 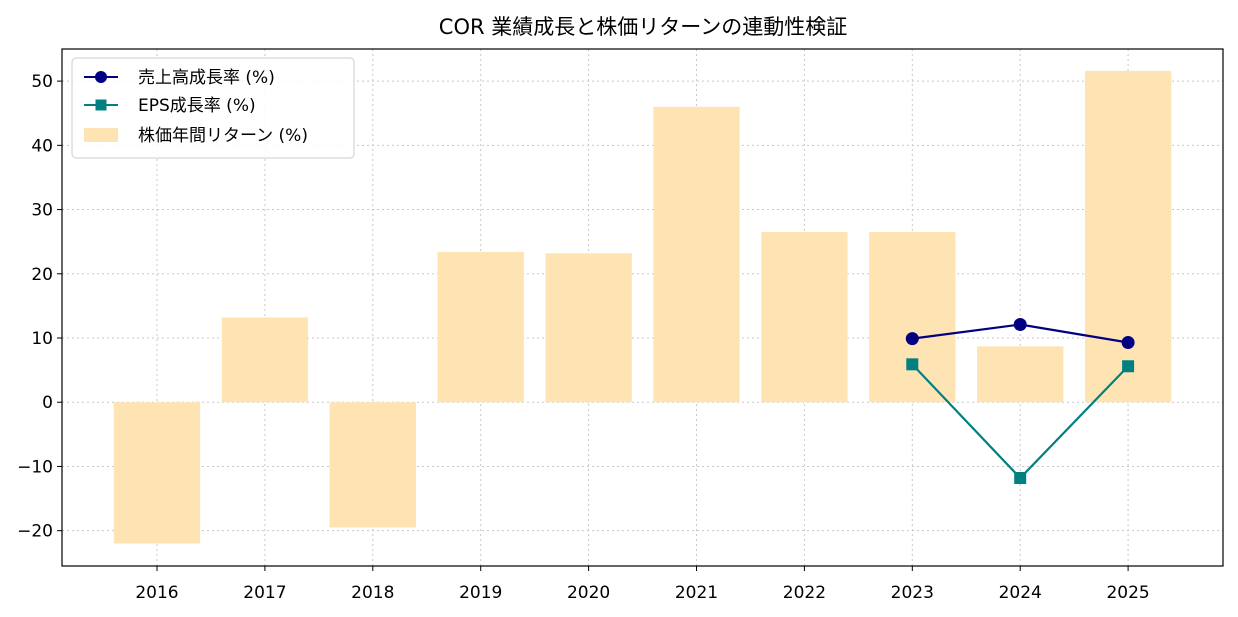 I want to click on legend-box, so click(x=213, y=108).